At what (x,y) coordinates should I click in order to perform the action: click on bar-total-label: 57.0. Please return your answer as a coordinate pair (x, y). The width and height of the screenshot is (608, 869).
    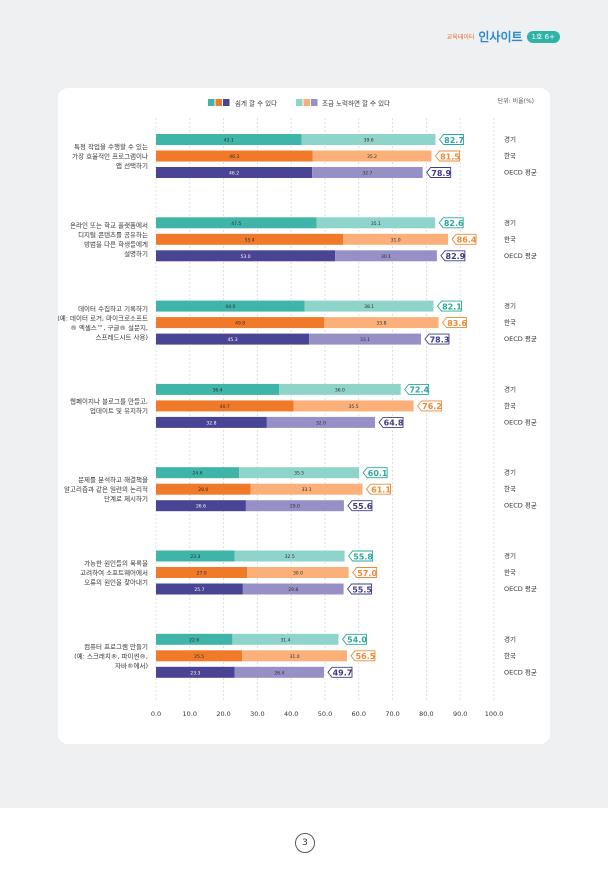
    Looking at the image, I should click on (367, 573).